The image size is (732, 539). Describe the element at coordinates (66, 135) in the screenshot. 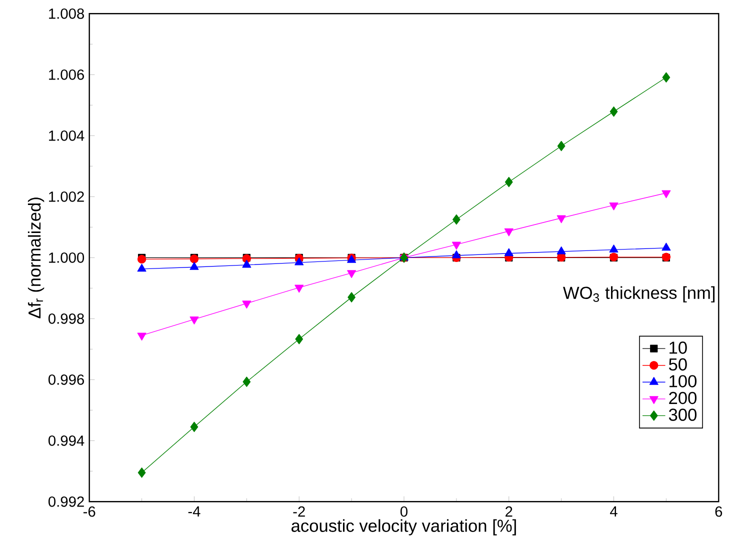

I see `y-tick-label: 1.004` at that location.